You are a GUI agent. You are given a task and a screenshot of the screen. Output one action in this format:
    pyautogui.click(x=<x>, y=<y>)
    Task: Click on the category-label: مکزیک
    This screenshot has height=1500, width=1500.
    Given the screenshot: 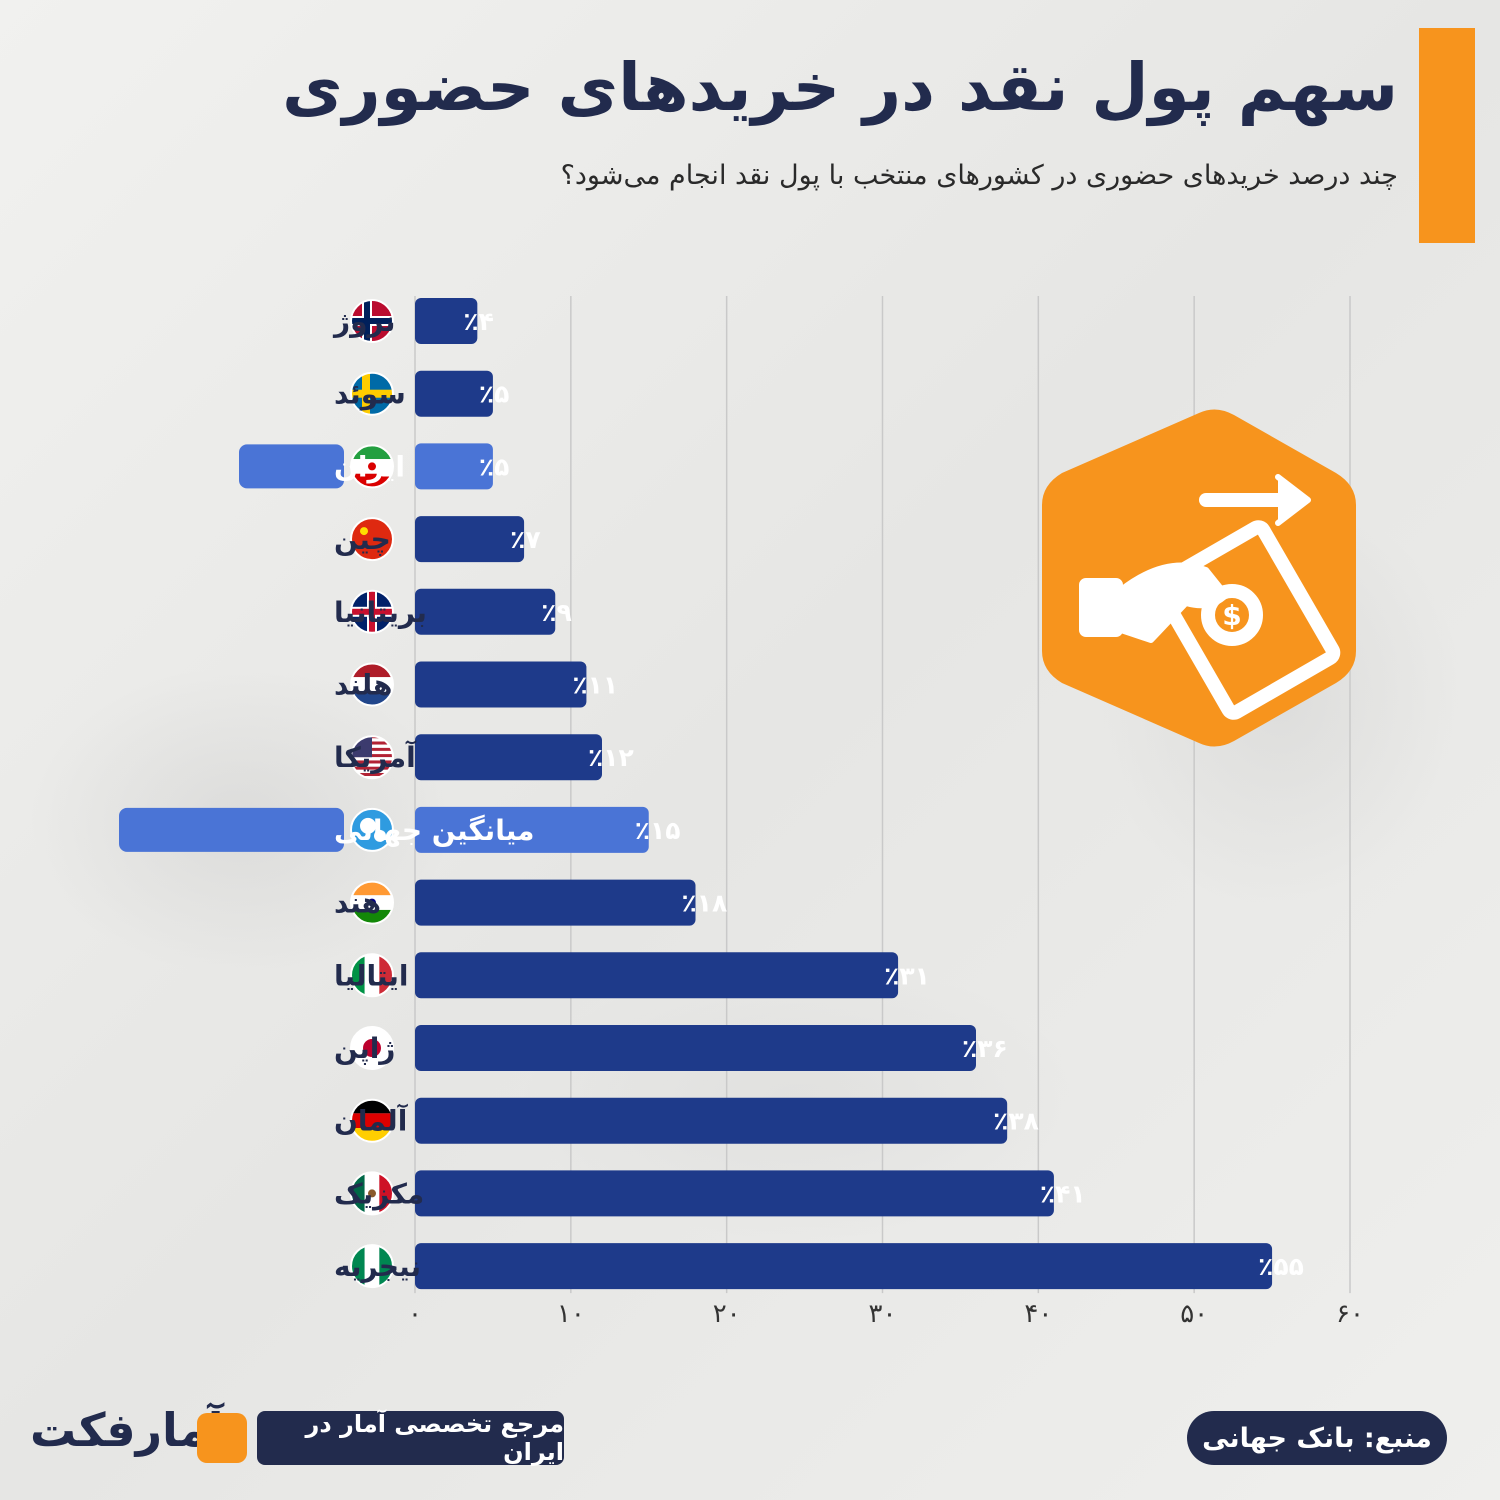 What is the action you would take?
    pyautogui.click(x=379, y=1193)
    